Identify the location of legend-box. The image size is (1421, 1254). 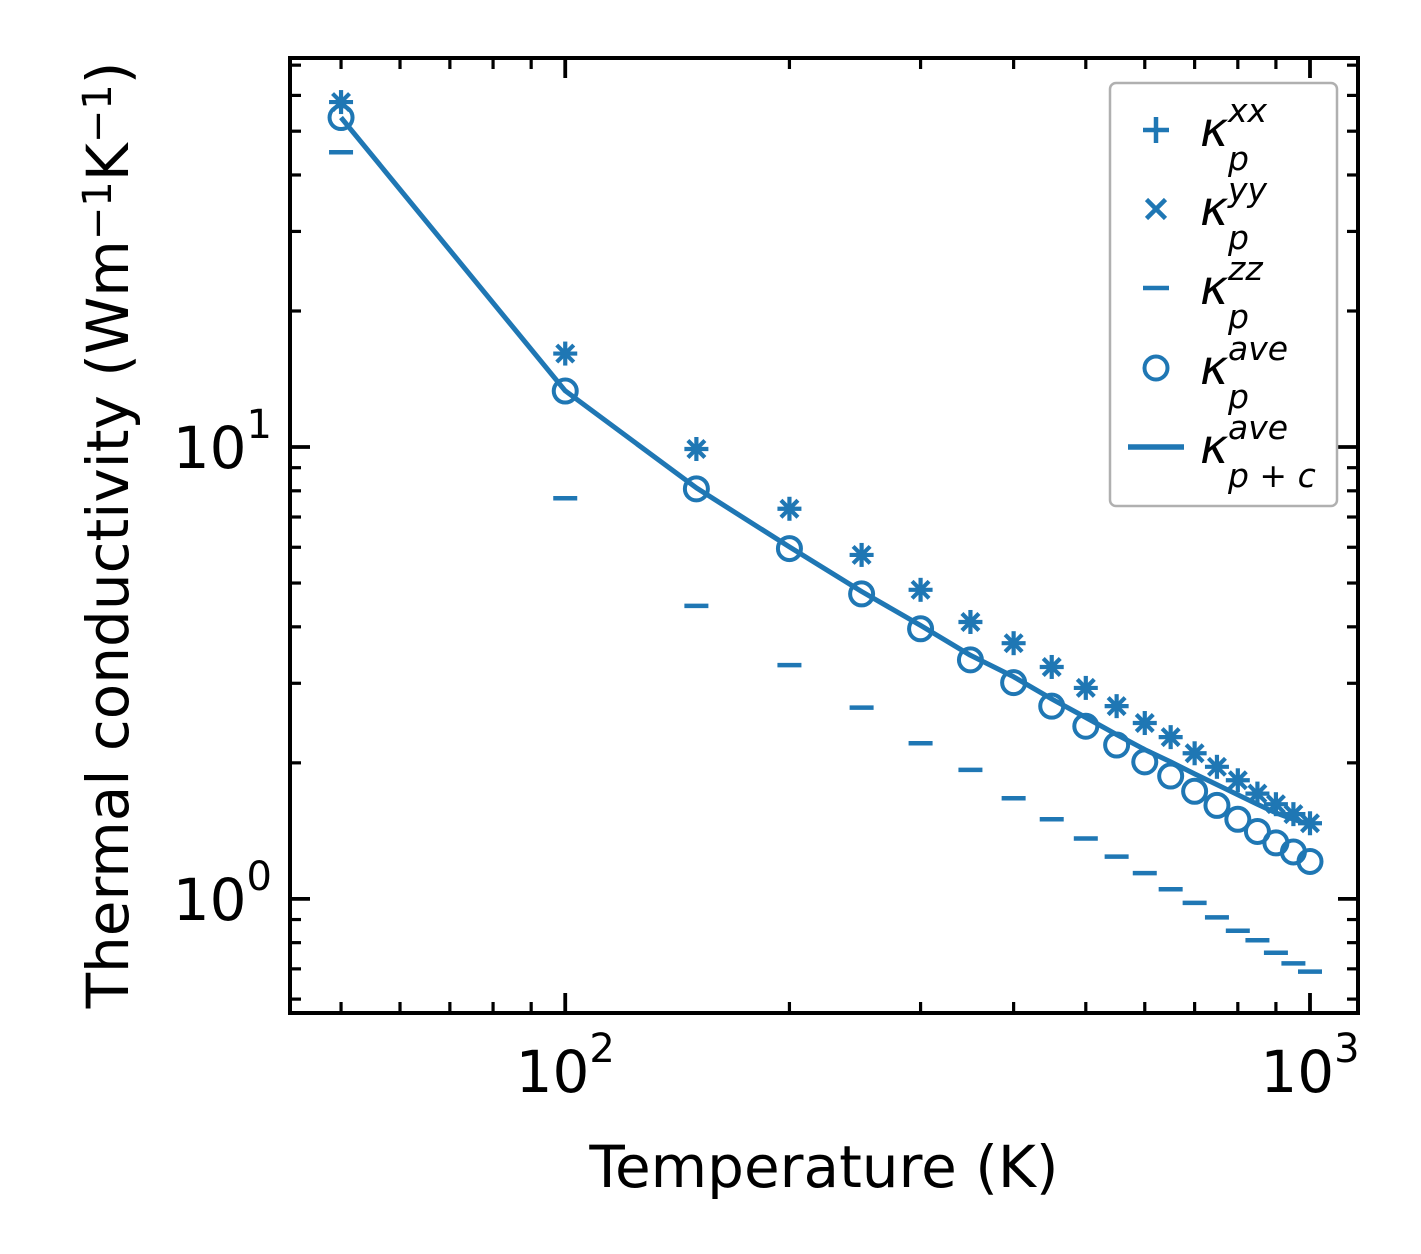
(1223, 294).